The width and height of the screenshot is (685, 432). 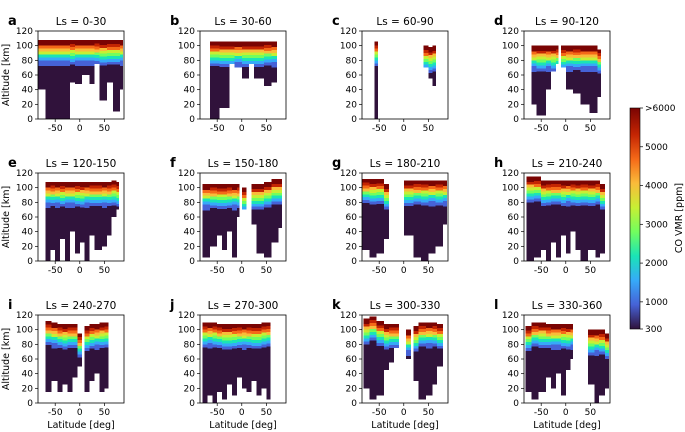 What do you see at coordinates (80, 413) in the screenshot?
I see `x-tick-label: 0` at bounding box center [80, 413].